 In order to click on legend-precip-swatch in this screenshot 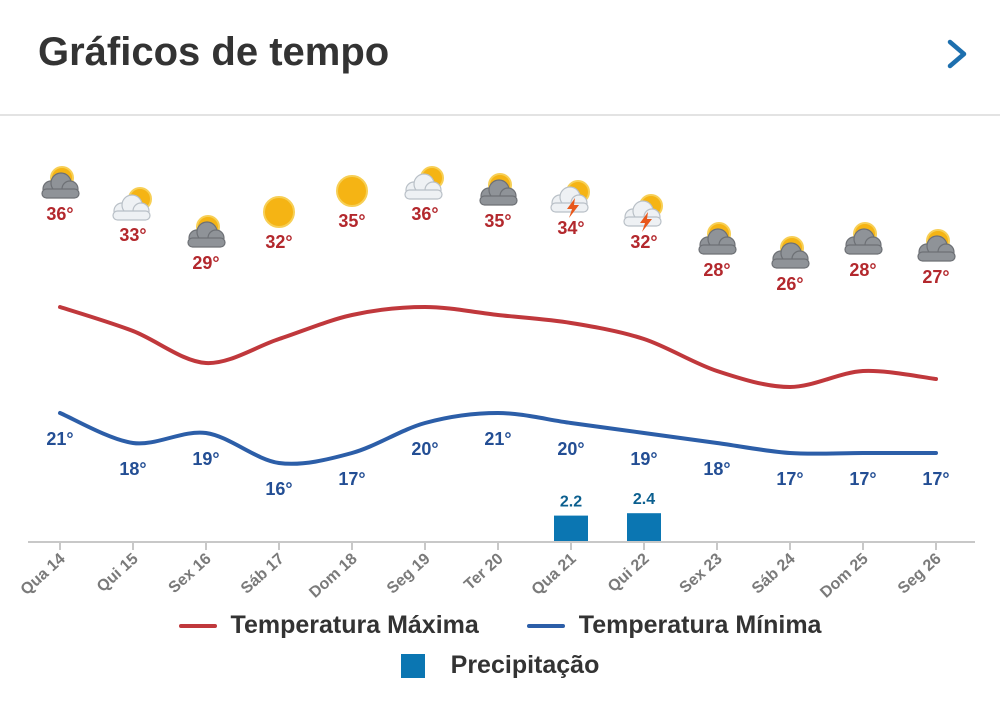, I will do `click(412, 665)`.